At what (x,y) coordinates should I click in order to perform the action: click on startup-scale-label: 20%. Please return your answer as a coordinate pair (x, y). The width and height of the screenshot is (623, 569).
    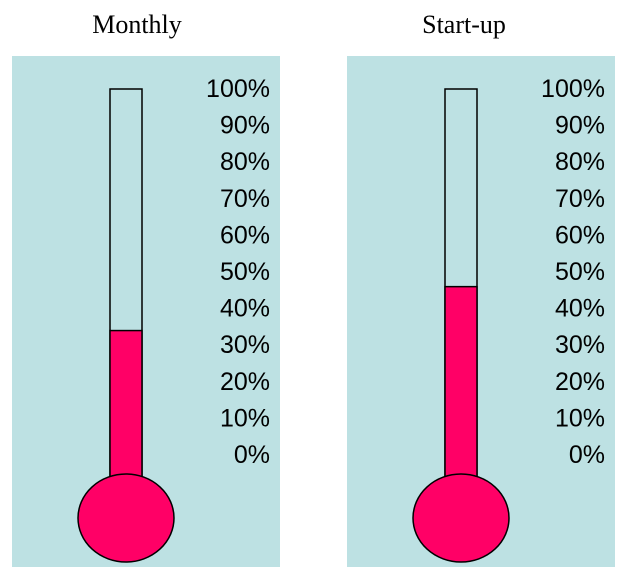
    Looking at the image, I should click on (580, 382).